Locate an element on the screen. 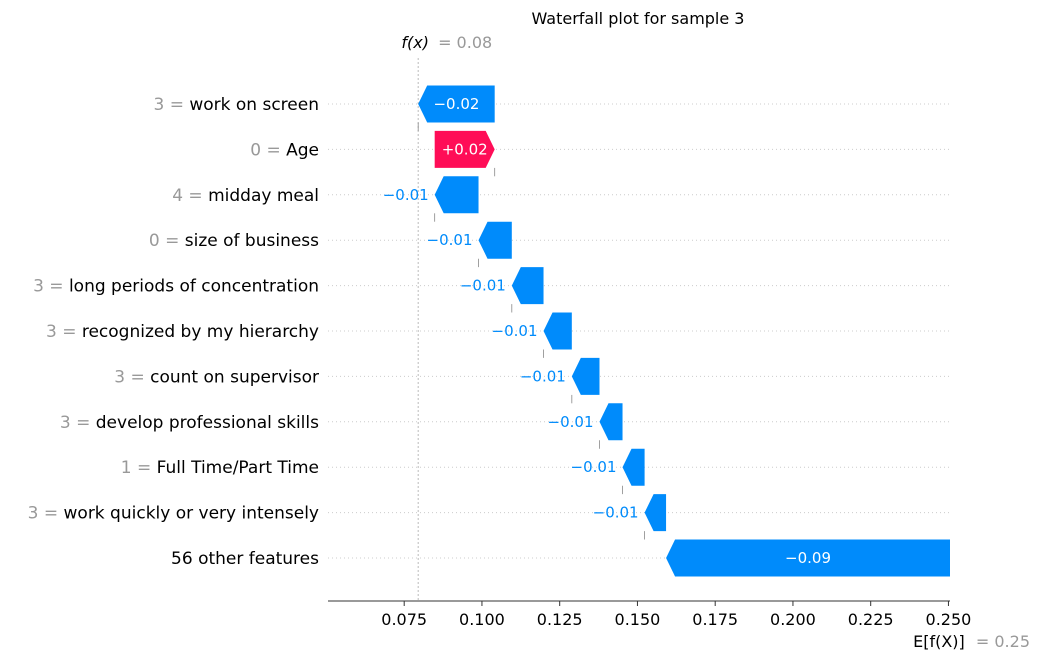 The width and height of the screenshot is (1041, 661). bar-value-label: +0.02 is located at coordinates (465, 149).